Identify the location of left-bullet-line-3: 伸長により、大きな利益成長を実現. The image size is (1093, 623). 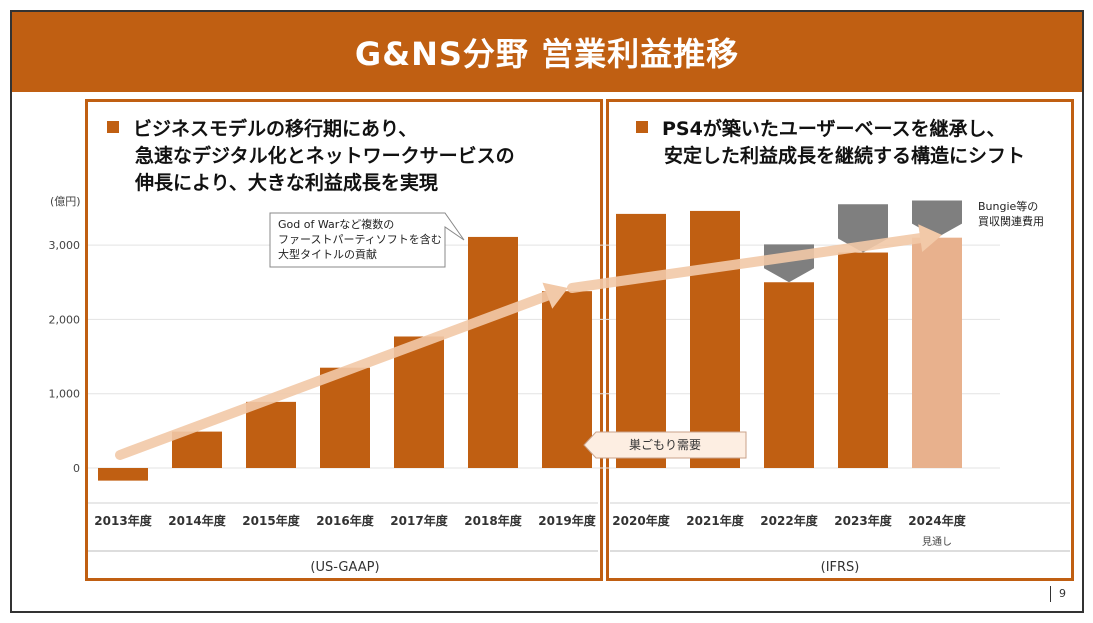
(286, 183).